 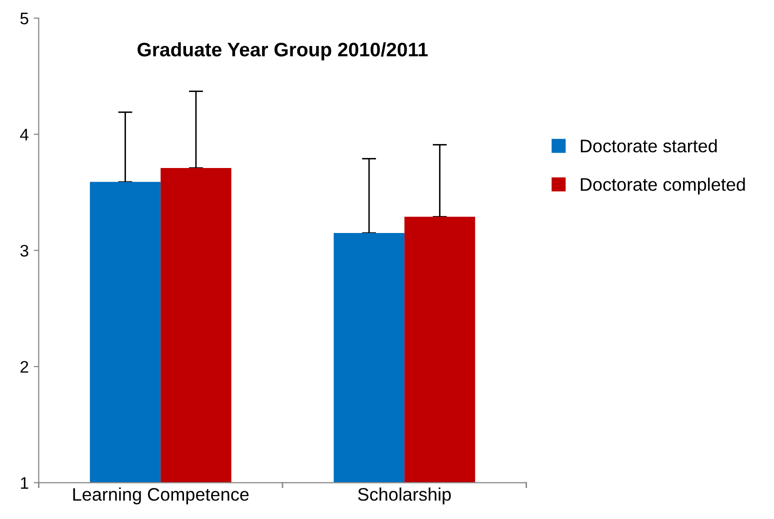 What do you see at coordinates (24, 134) in the screenshot?
I see `y-tick-label: 4` at bounding box center [24, 134].